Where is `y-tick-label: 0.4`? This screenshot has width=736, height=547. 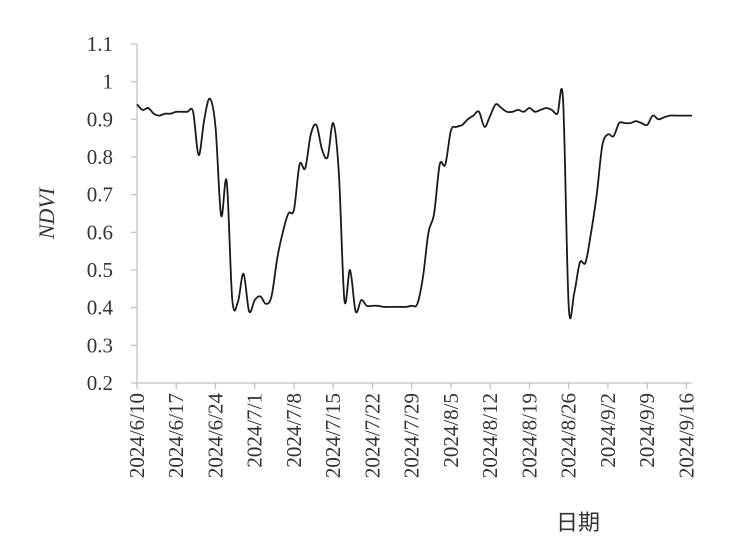 y-tick-label: 0.4 is located at coordinates (100, 308).